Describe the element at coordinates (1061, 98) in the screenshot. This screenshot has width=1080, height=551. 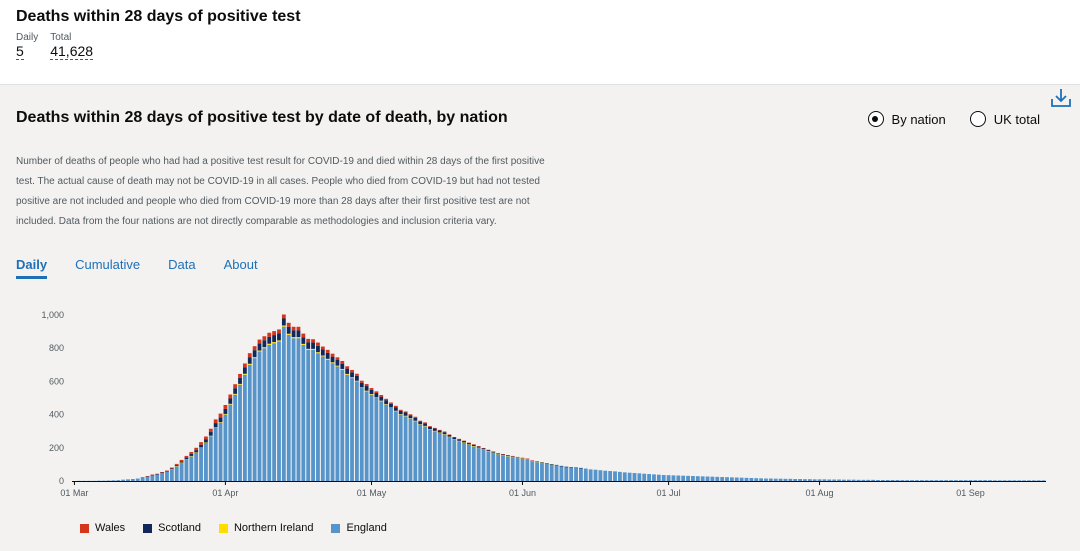
I see `download-icon` at that location.